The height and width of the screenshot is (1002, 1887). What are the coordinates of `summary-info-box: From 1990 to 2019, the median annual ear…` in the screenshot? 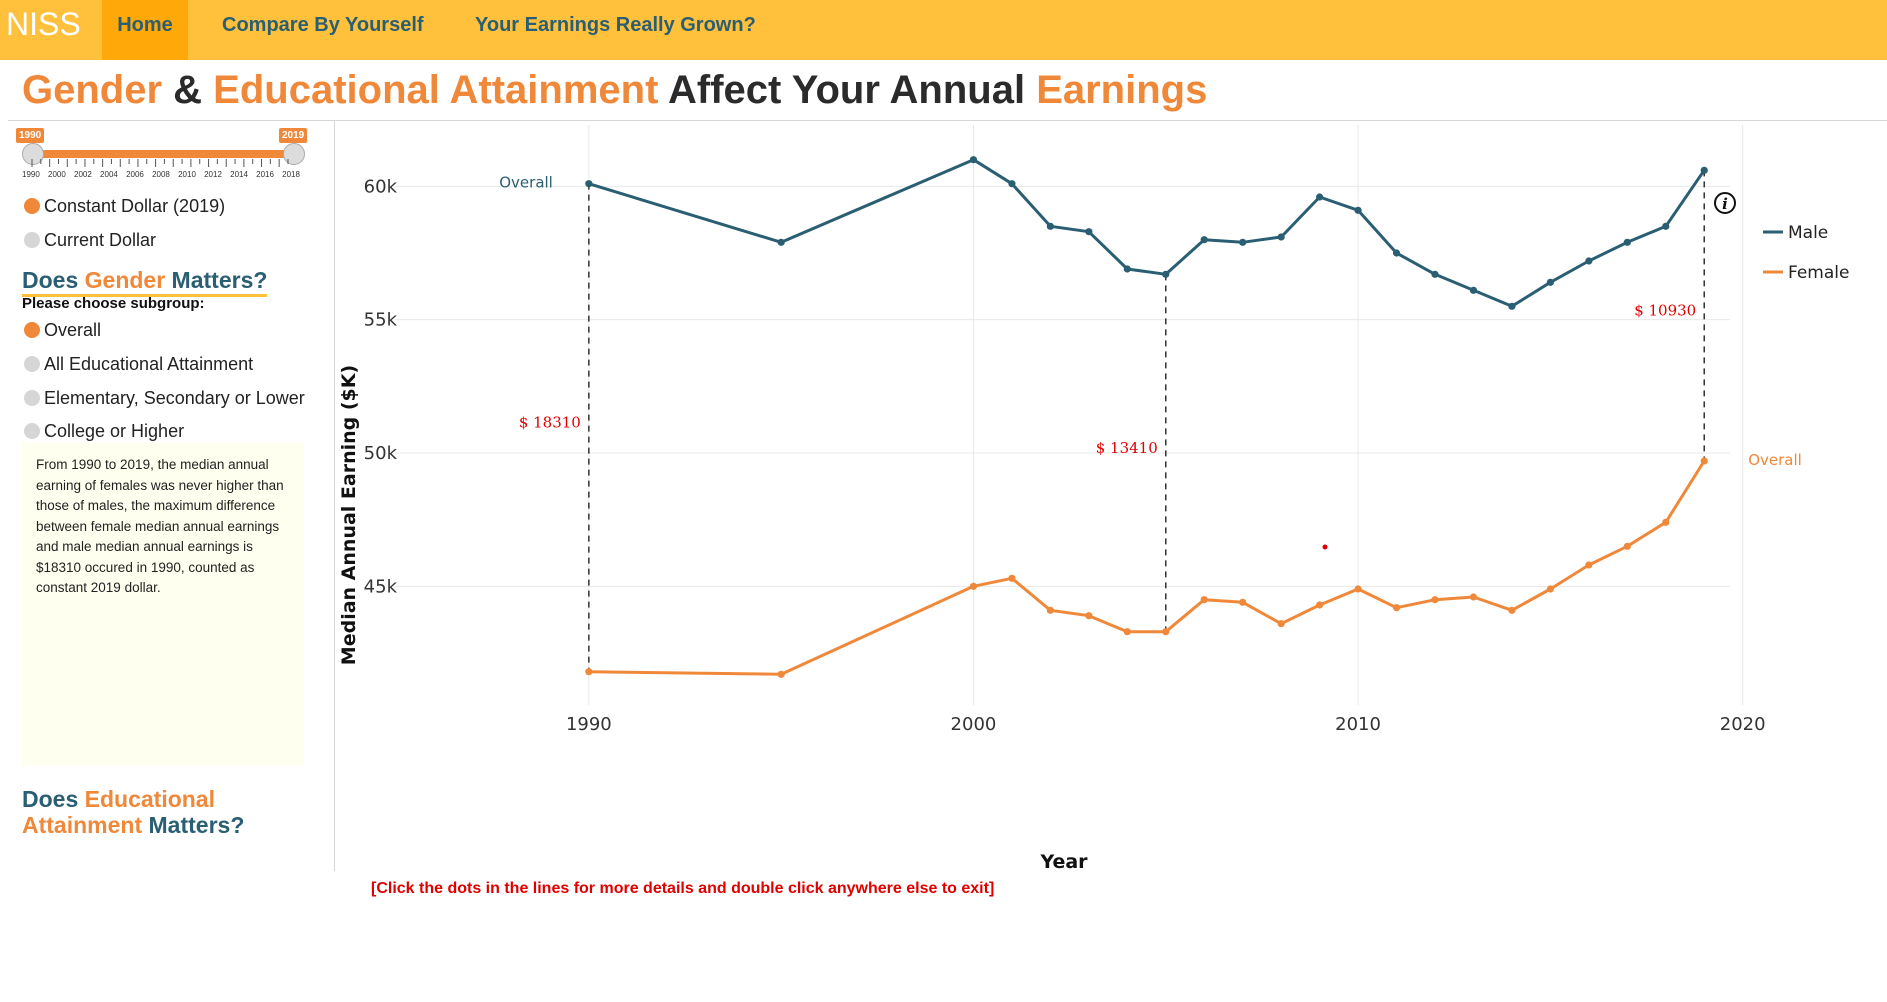 It's located at (163, 604).